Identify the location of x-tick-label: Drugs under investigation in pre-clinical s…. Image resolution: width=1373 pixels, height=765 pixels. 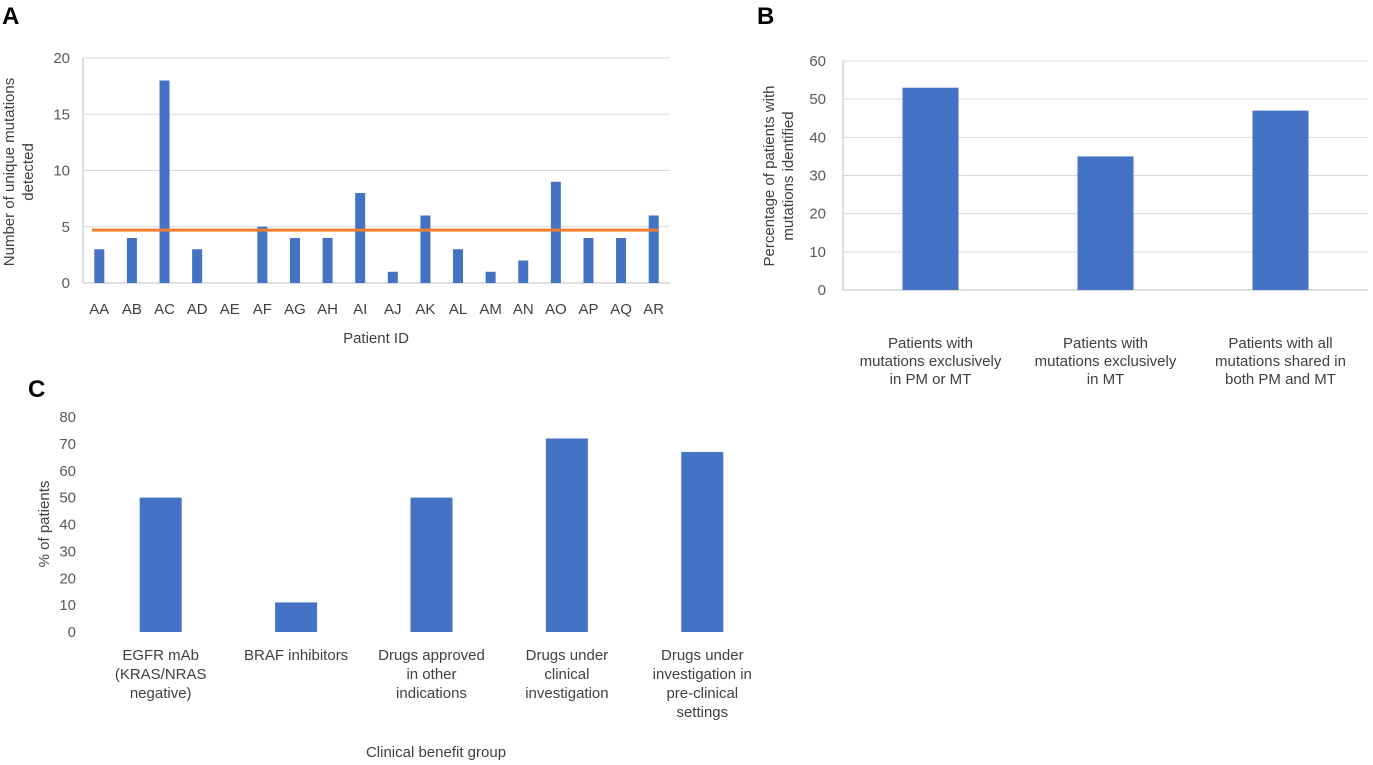
(702, 684).